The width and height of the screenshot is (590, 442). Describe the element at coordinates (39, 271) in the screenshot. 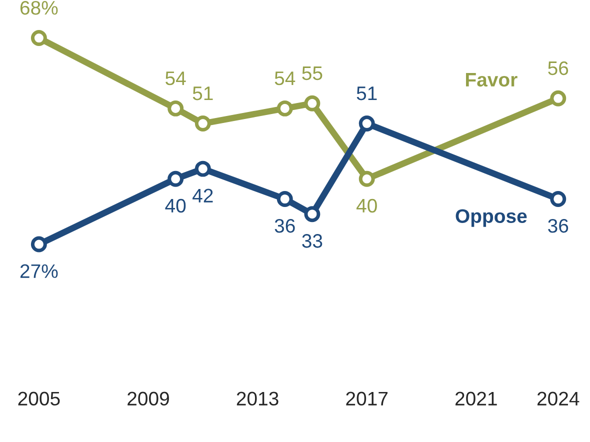

I see `data-label: 27%` at that location.